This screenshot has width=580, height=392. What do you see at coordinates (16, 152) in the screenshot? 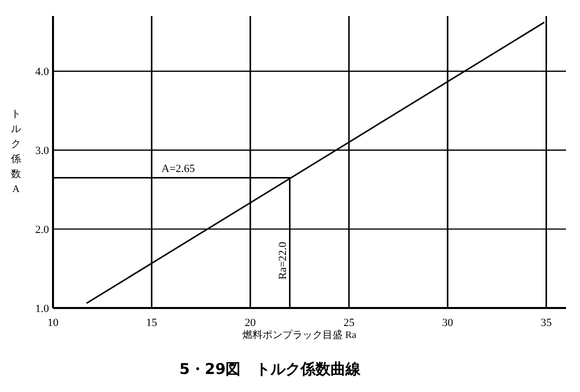
I see `y-axis-title: トルク係数A` at bounding box center [16, 152].